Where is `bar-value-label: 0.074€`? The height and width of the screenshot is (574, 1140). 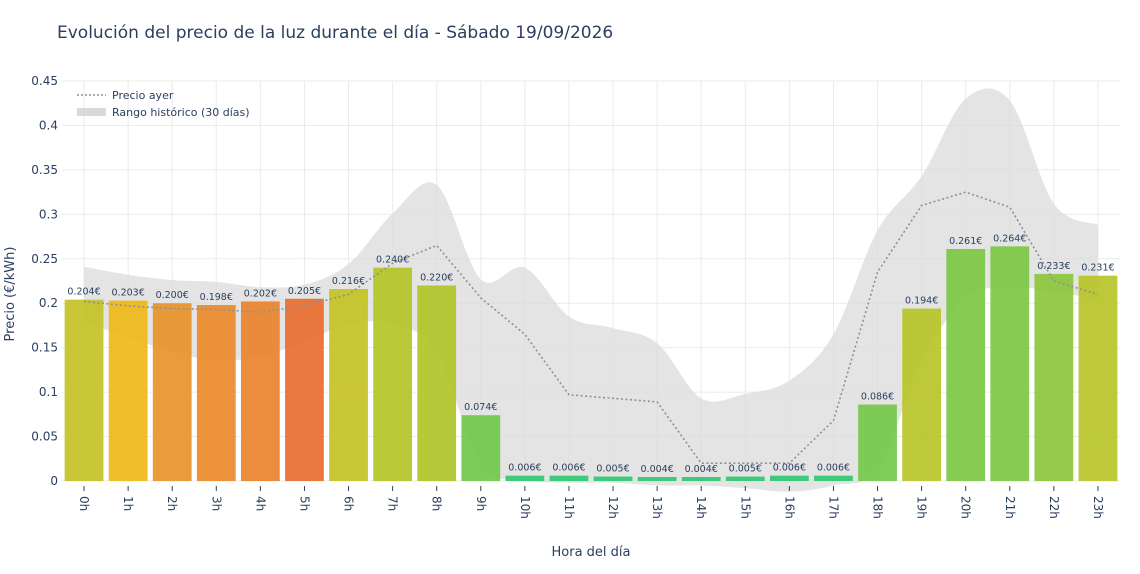
bar-value-label: 0.074€ is located at coordinates (480, 407).